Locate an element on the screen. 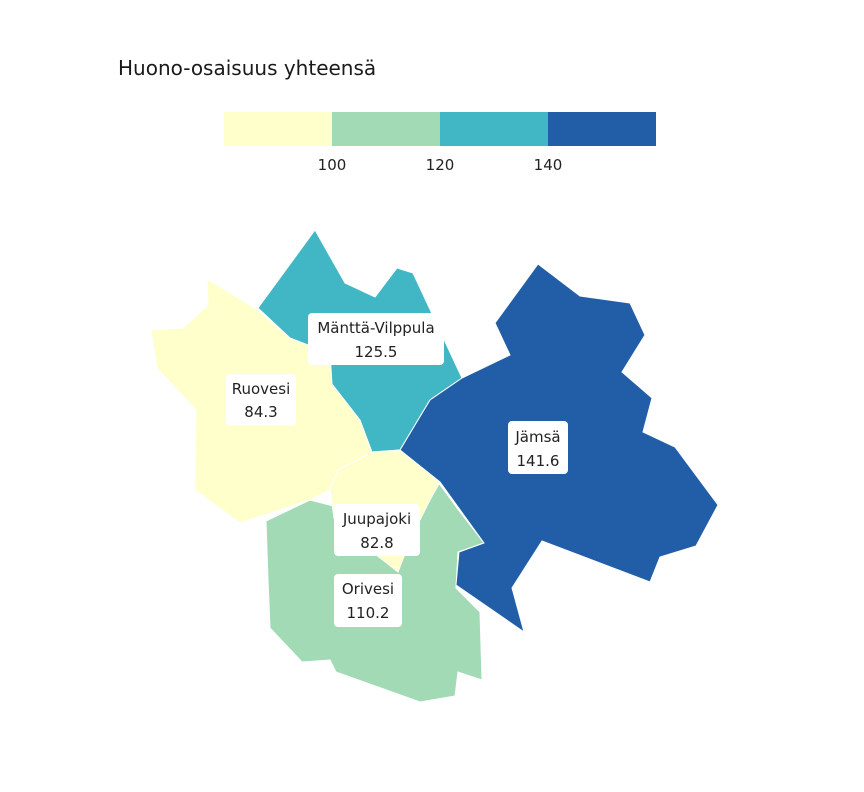 The width and height of the screenshot is (864, 792). region-label-orivesi: Orivesi 110.2 is located at coordinates (368, 600).